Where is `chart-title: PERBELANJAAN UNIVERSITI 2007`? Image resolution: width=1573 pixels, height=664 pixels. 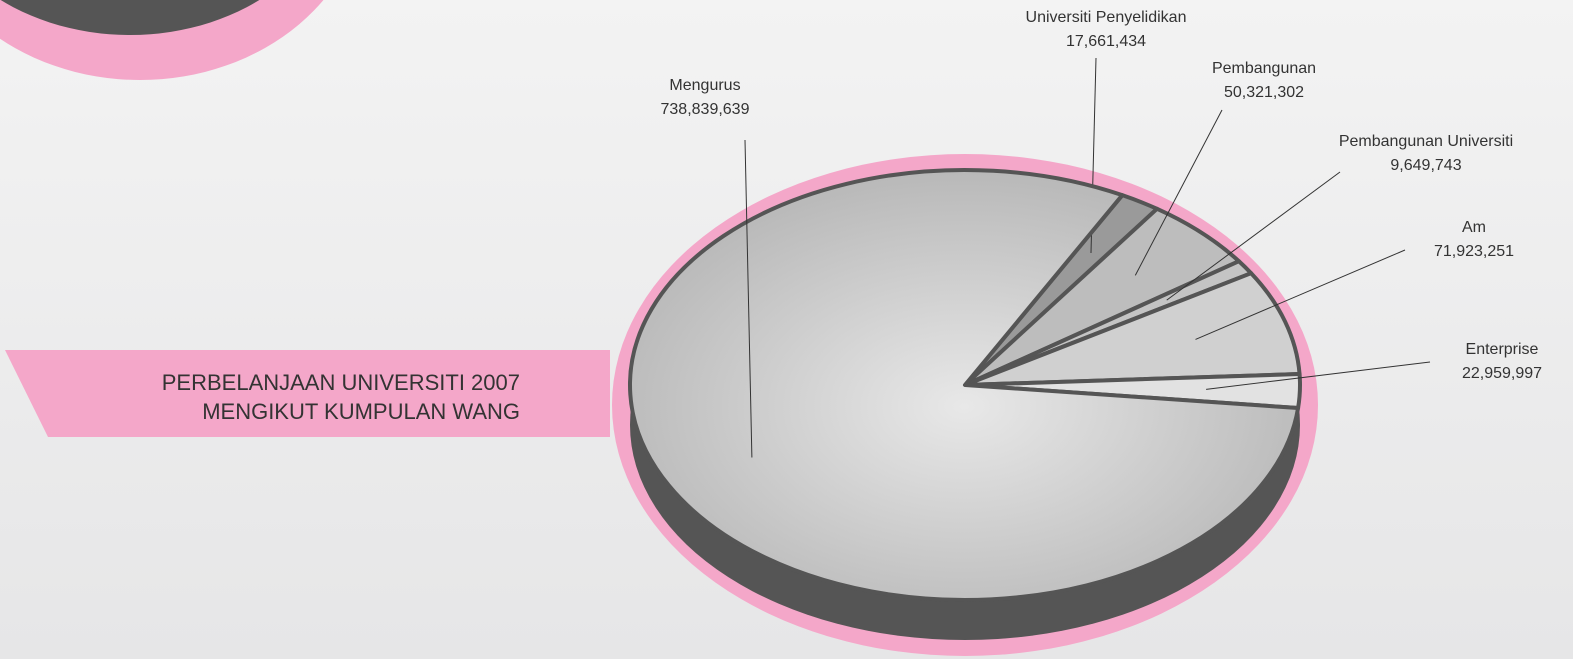 chart-title: PERBELANJAAN UNIVERSITI 2007 is located at coordinates (341, 382).